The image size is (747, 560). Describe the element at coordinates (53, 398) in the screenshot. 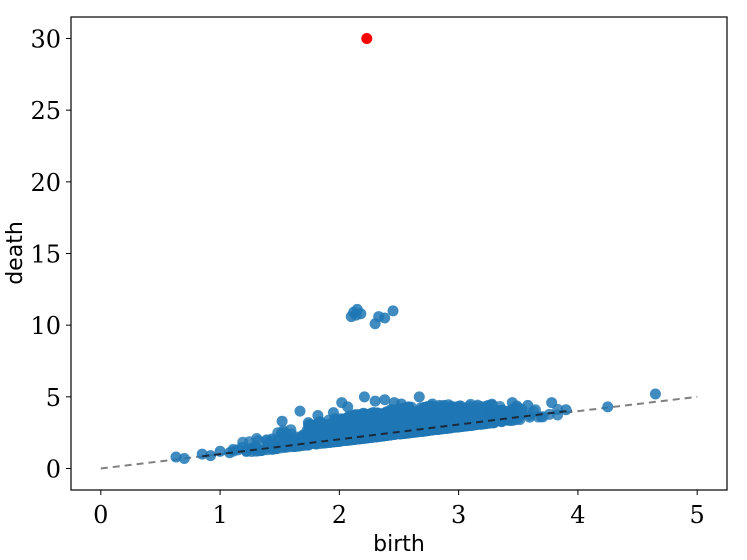

I see `y-tick-label: 5` at that location.